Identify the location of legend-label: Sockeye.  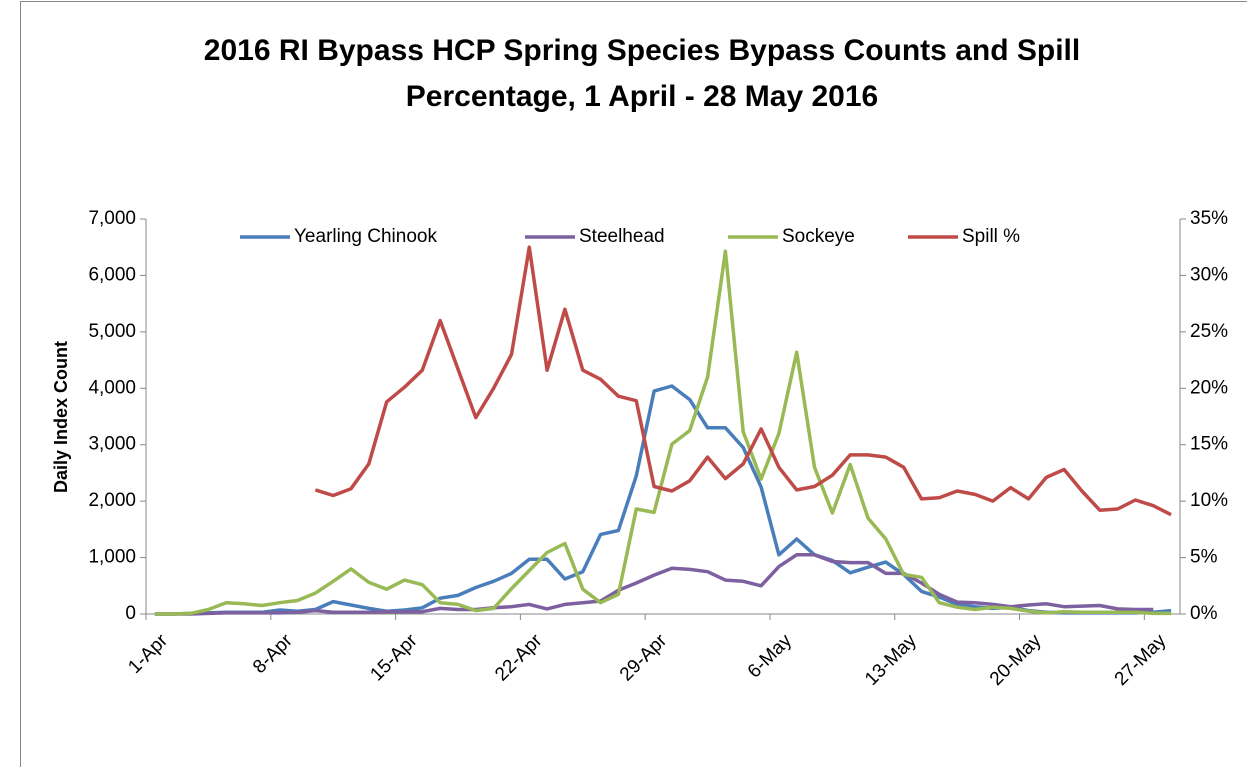
(818, 236).